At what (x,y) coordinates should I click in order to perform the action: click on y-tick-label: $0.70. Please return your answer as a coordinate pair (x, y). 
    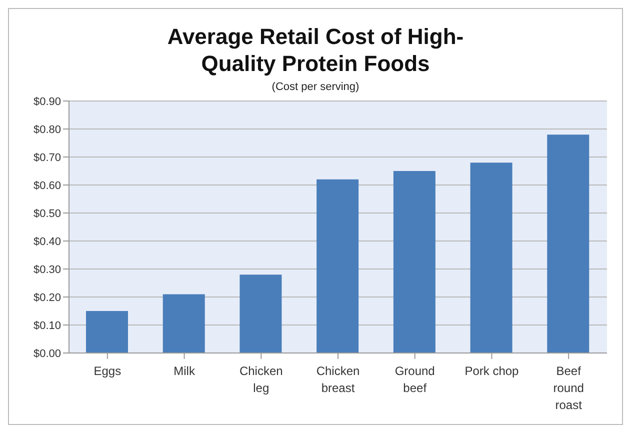
    Looking at the image, I should click on (47, 158).